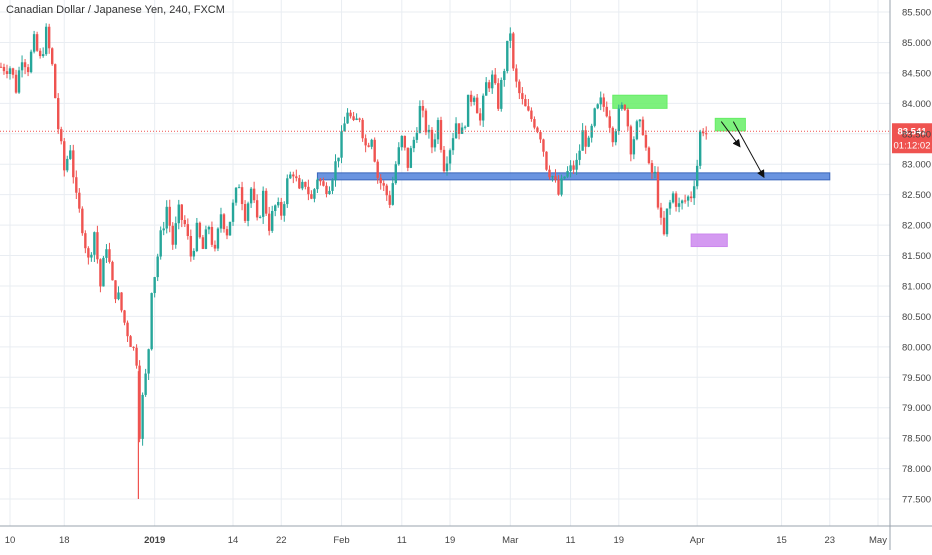 The height and width of the screenshot is (555, 932). What do you see at coordinates (281, 540) in the screenshot?
I see `x-tick-label: 22` at bounding box center [281, 540].